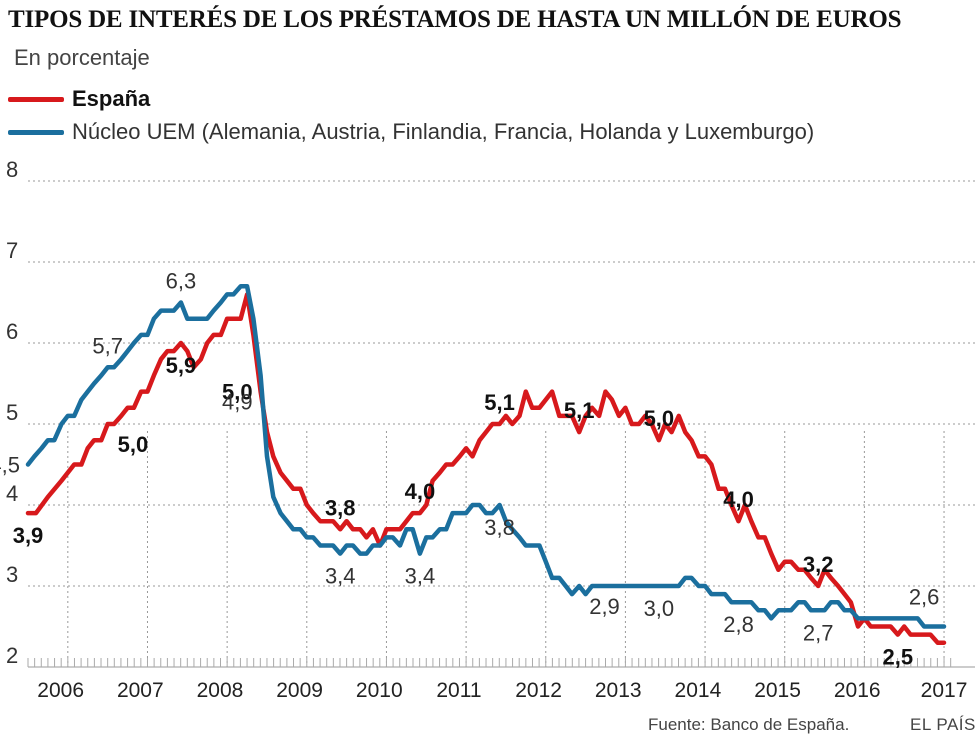  What do you see at coordinates (12, 169) in the screenshot?
I see `y-tick-label: 8` at bounding box center [12, 169].